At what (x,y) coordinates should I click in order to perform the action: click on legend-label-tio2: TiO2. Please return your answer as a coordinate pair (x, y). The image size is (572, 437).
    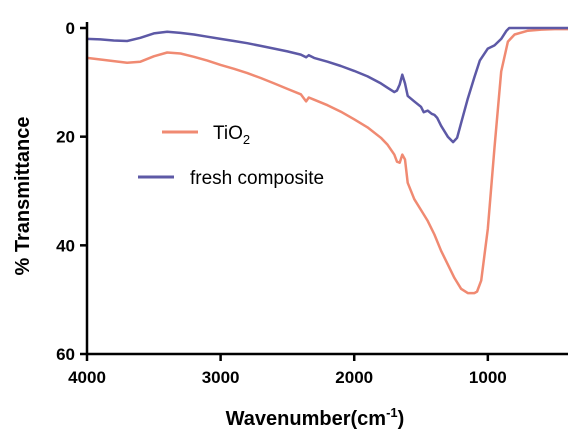
    Looking at the image, I should click on (231, 135).